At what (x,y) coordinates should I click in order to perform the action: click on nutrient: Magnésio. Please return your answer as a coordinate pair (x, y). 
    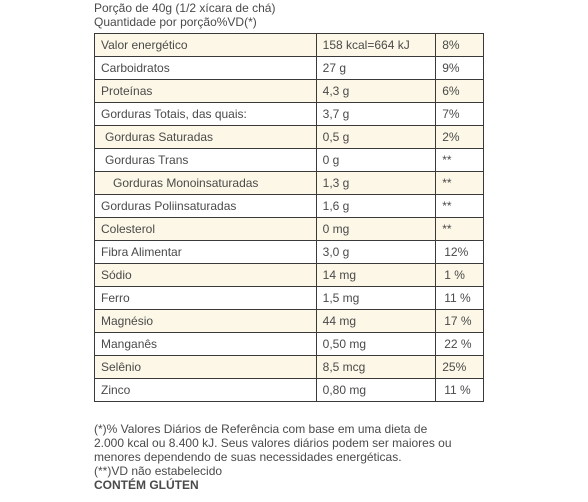
    Looking at the image, I should click on (205, 321).